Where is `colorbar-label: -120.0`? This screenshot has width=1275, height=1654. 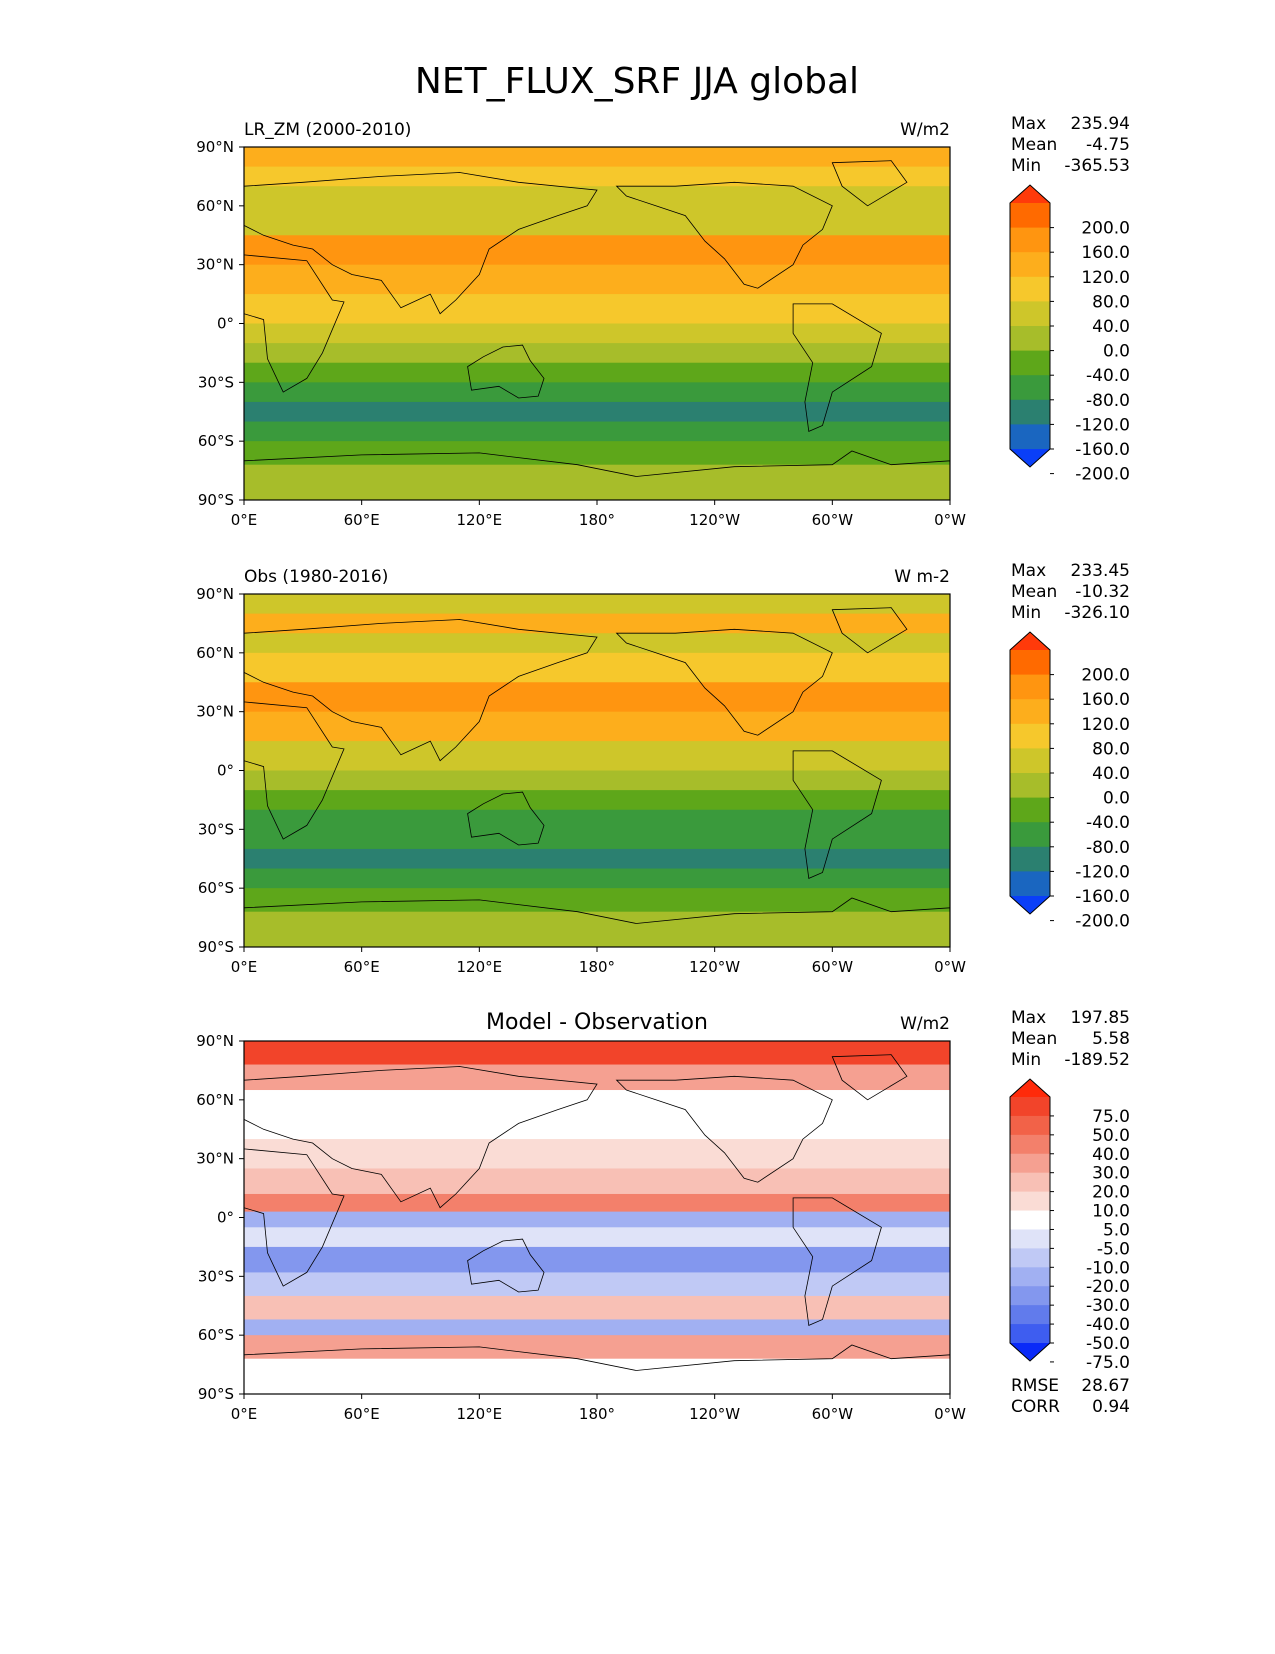
colorbar-label: -120.0 is located at coordinates (1102, 872).